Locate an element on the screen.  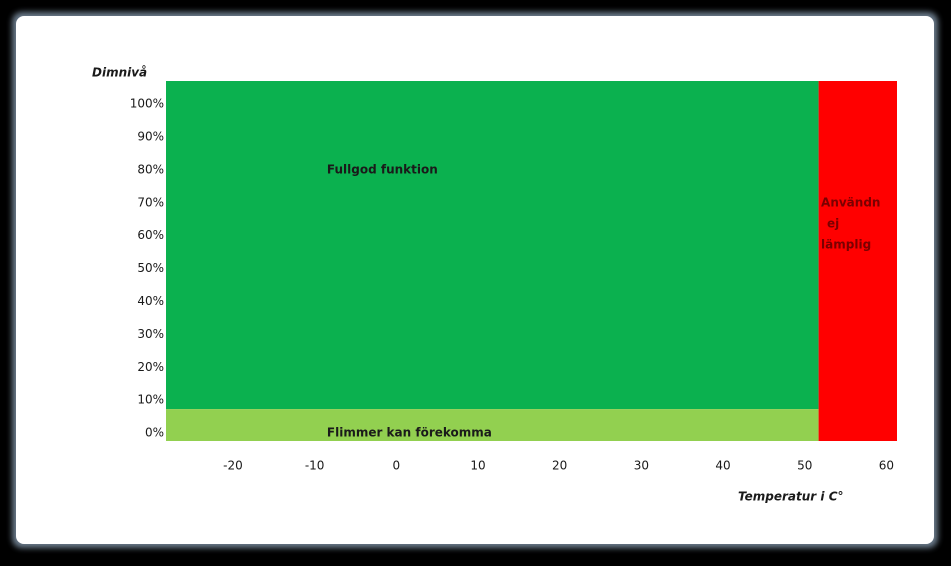
y-tick-label: 70% is located at coordinates (150, 202).